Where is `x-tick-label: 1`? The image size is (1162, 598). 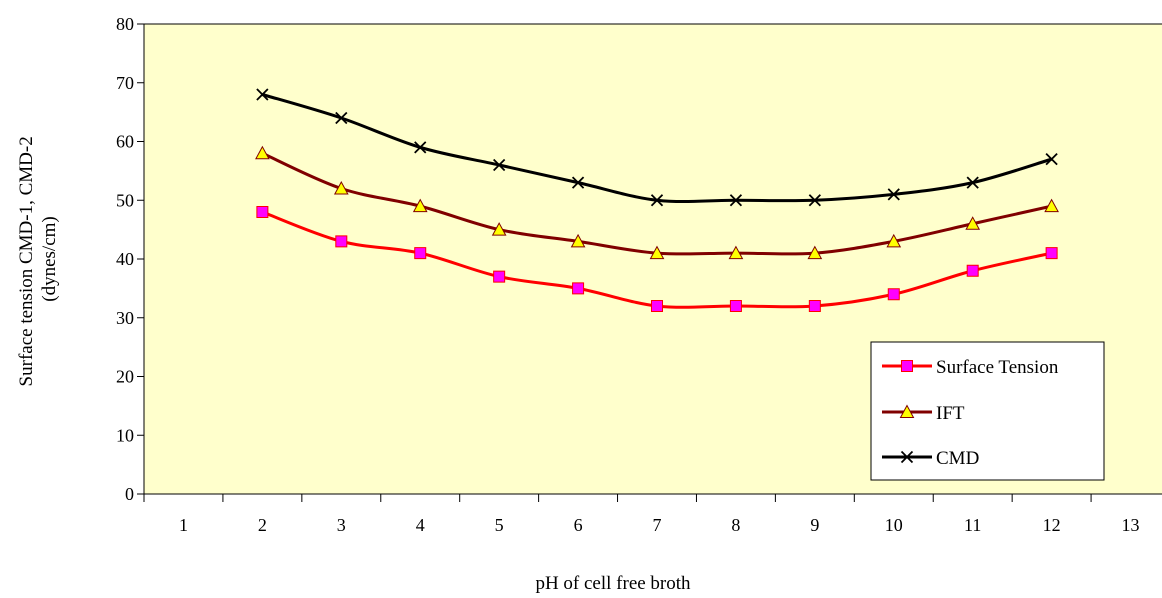
x-tick-label: 1 is located at coordinates (183, 525).